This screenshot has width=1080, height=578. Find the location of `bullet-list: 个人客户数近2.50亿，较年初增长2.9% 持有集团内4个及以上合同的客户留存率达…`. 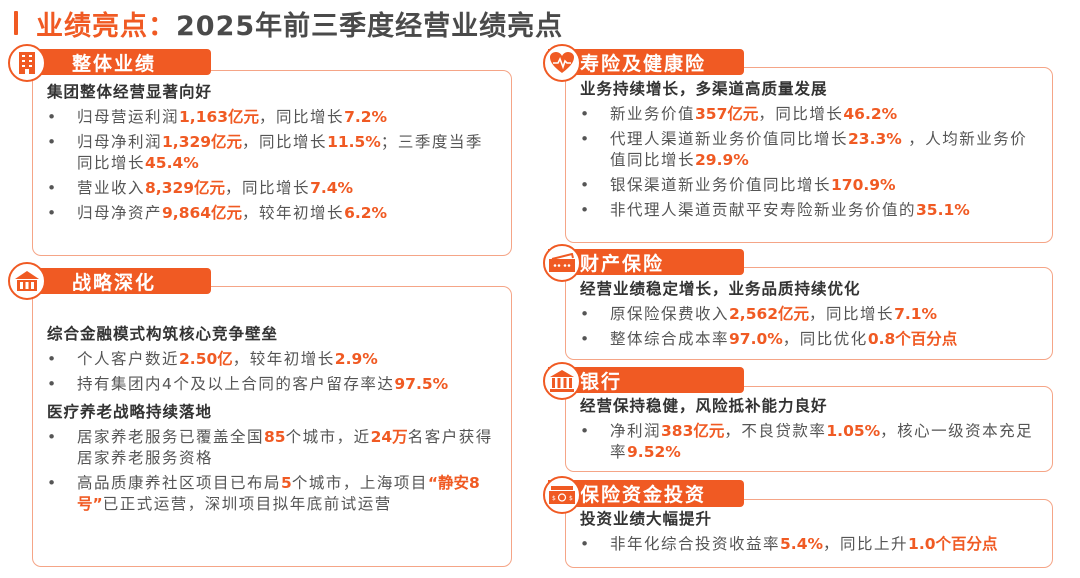

bullet-list: 个人客户数近2.50亿，较年初增长2.9% 持有集团内4个及以上合同的客户留存率达… is located at coordinates (272, 372).